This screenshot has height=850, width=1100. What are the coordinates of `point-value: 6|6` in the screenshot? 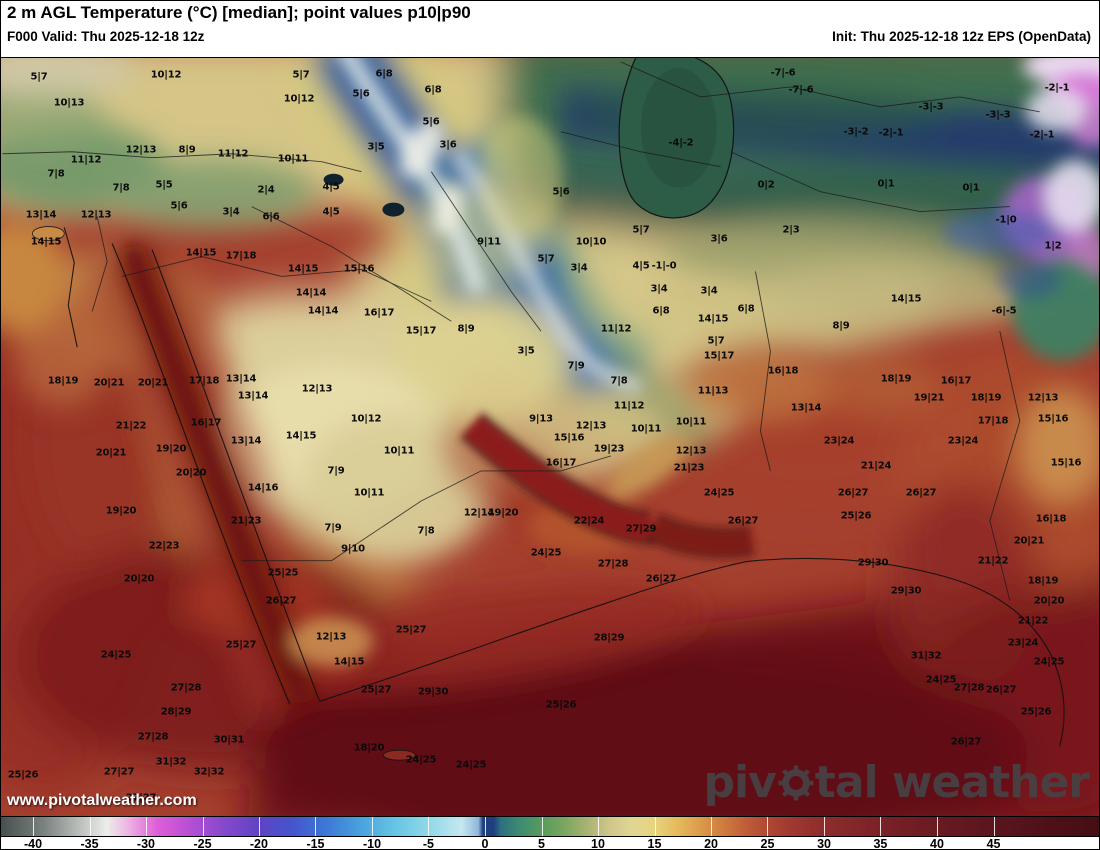 It's located at (271, 217).